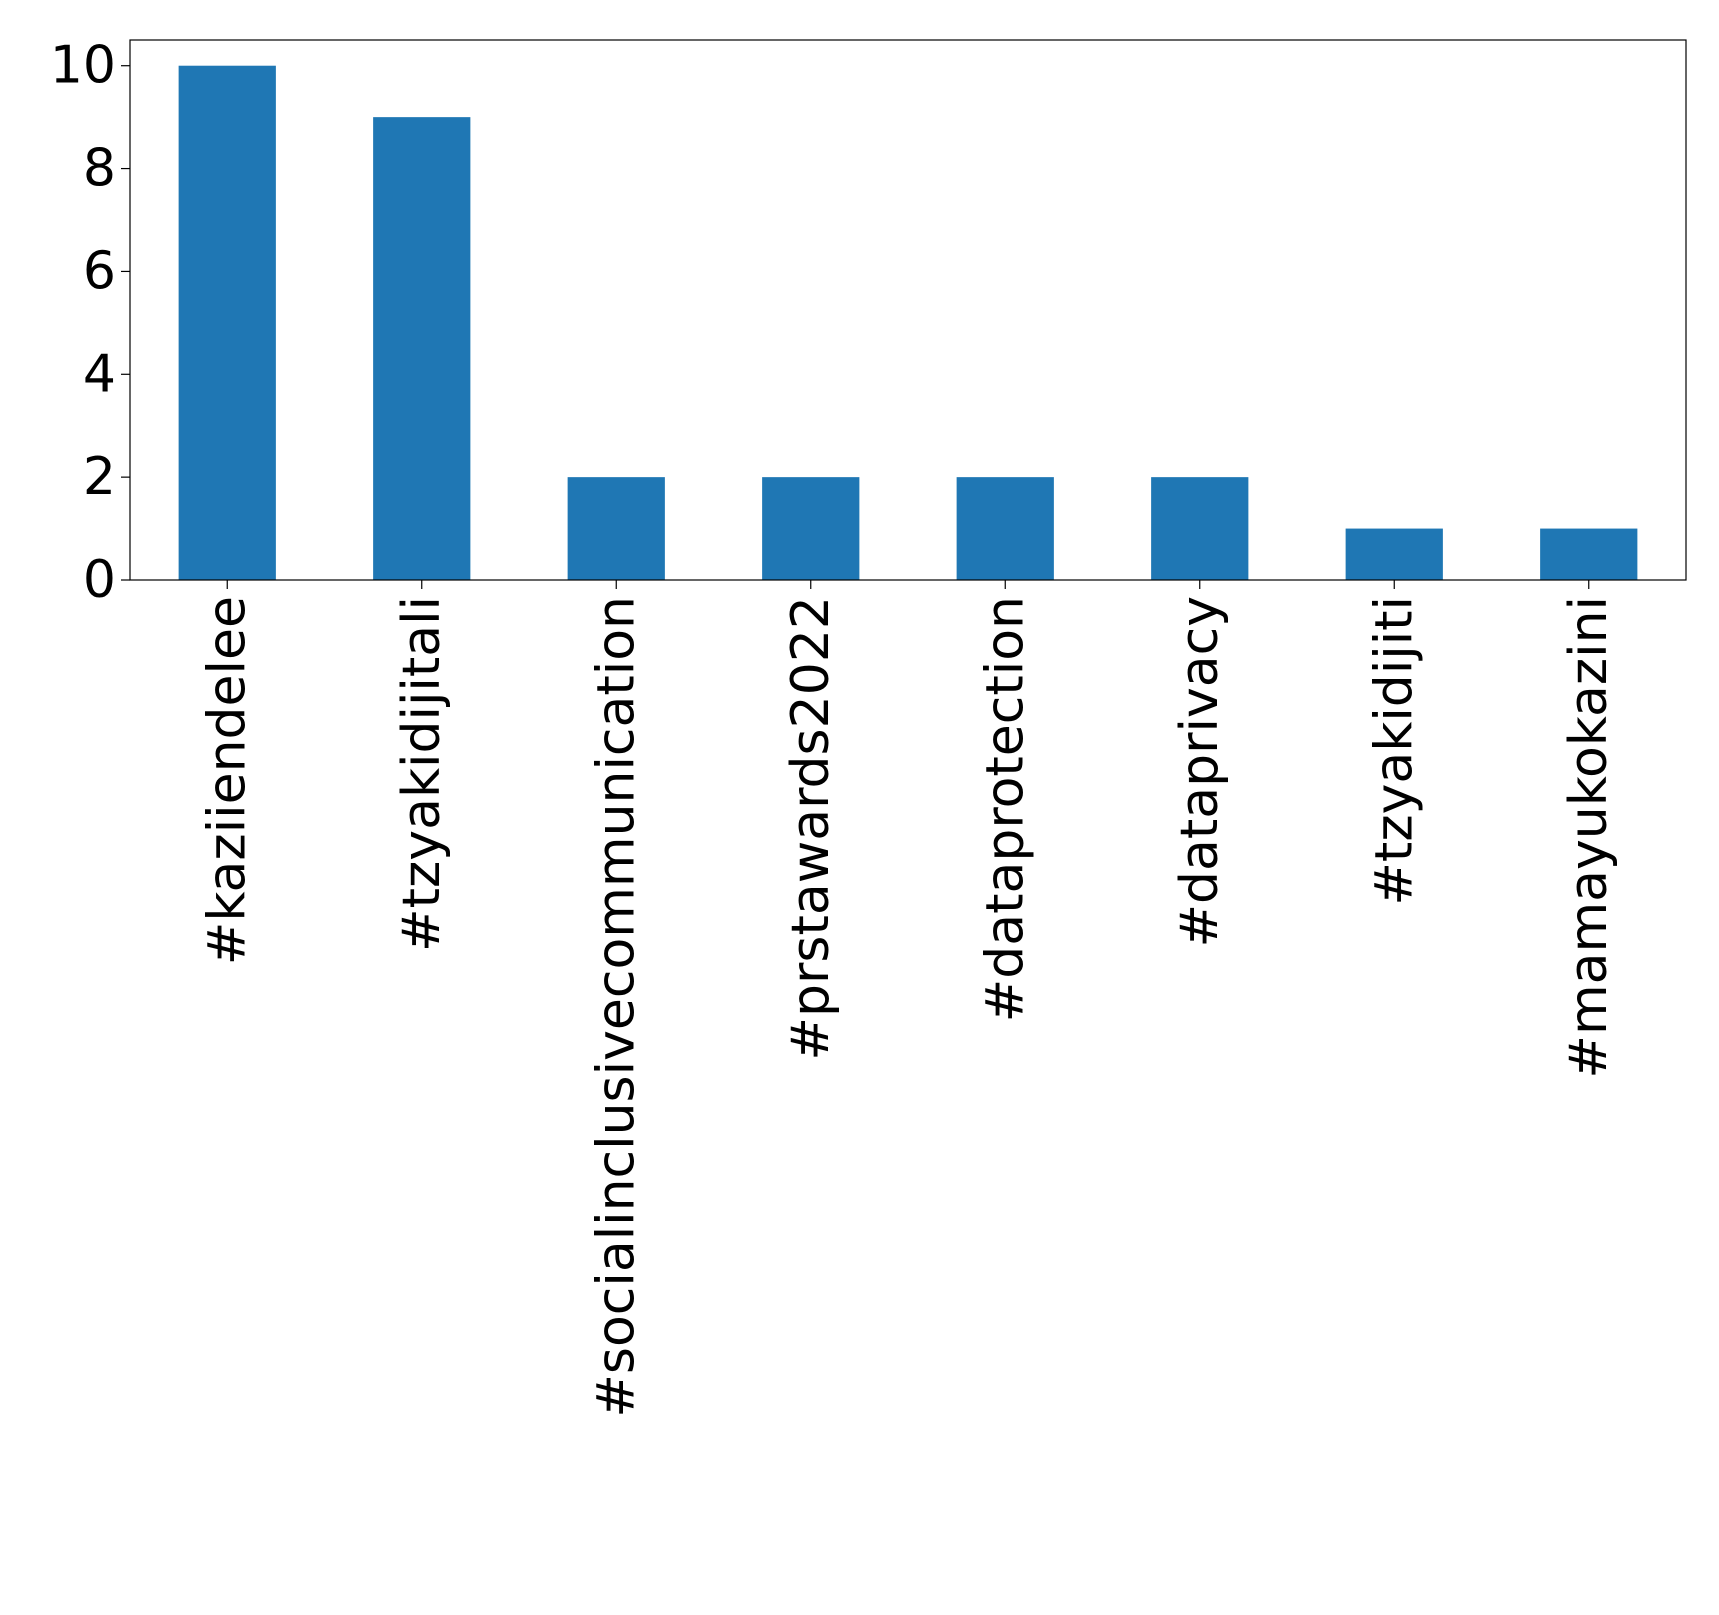 Image resolution: width=1719 pixels, height=1615 pixels. What do you see at coordinates (422, 349) in the screenshot?
I see `bar-tzyakidijitali` at bounding box center [422, 349].